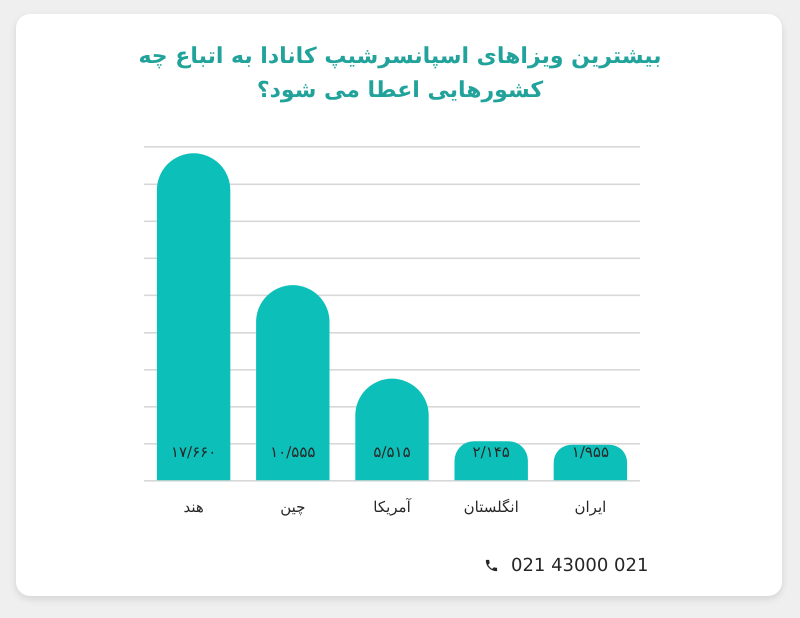 The image size is (800, 618). I want to click on data-label: ۱۰/۵۵۵, so click(293, 452).